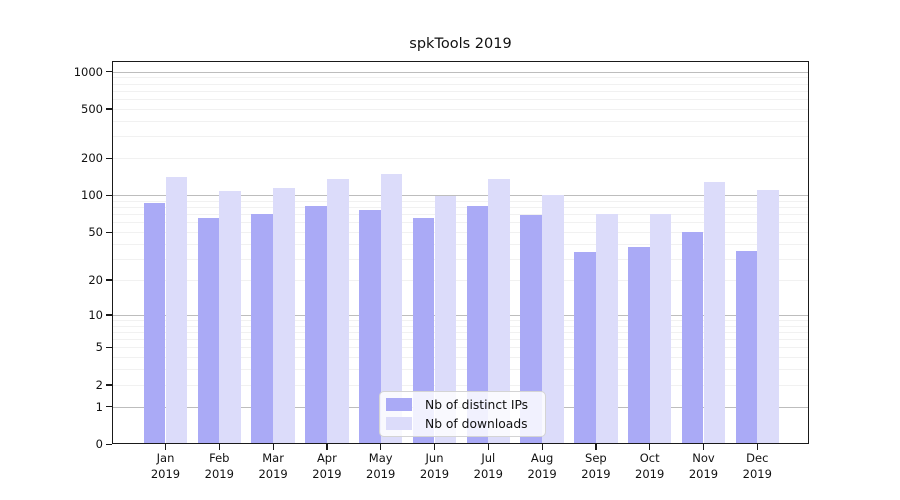 The height and width of the screenshot is (500, 900). What do you see at coordinates (92, 108) in the screenshot?
I see `y-tick-label: 500` at bounding box center [92, 108].